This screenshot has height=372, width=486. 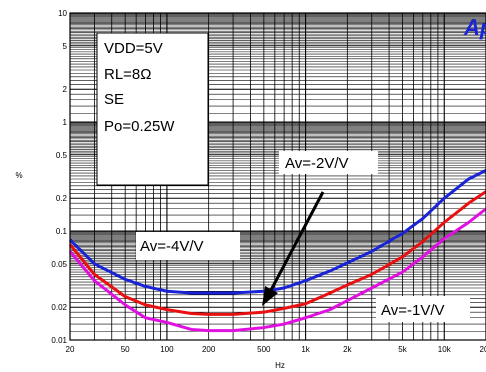 I want to click on y-tick-label: 0.1, so click(x=62, y=231).